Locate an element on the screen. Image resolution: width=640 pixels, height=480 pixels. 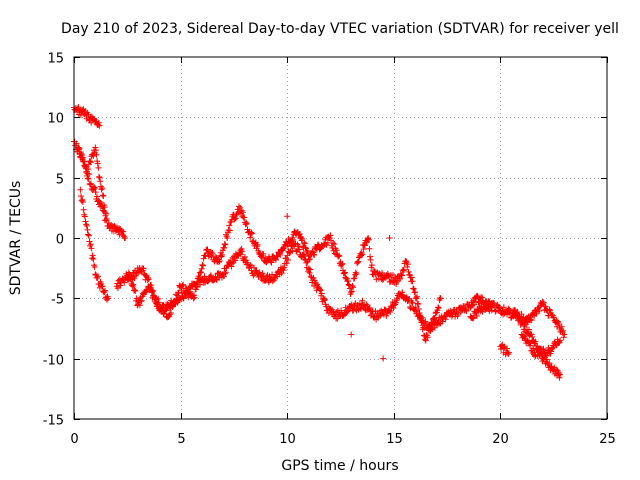
x-tick-label: 10 is located at coordinates (287, 439).